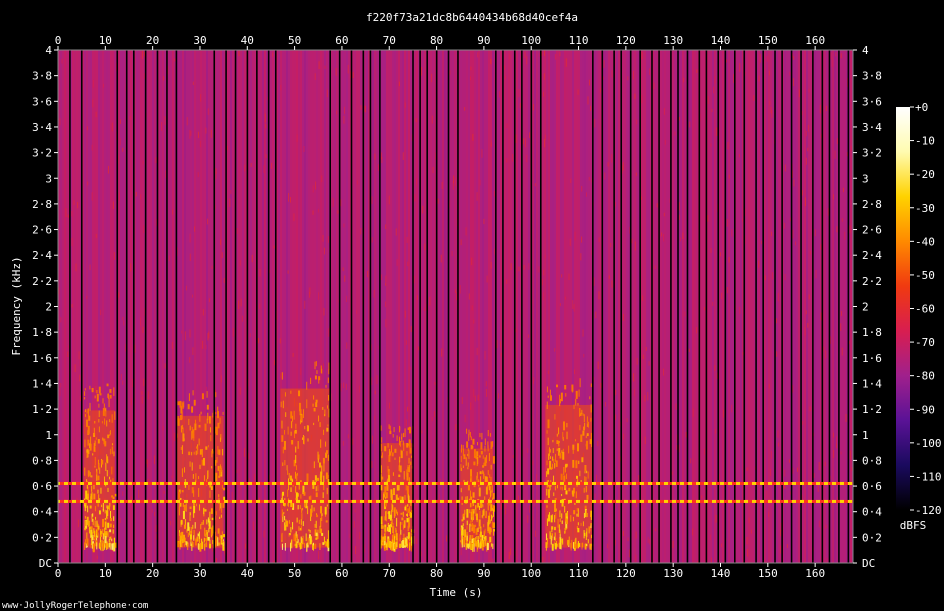  I want to click on x-tick-label: 50, so click(294, 40).